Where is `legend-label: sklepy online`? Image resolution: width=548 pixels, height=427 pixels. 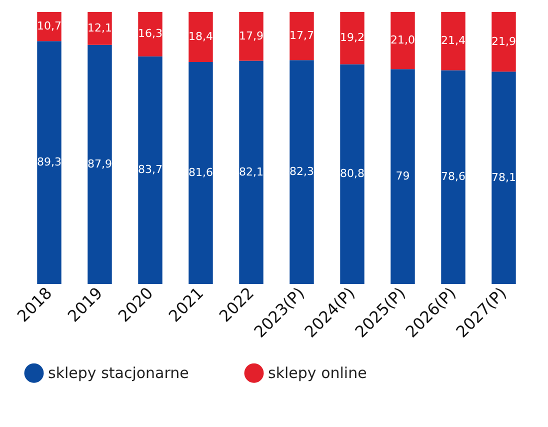
legend-label: sklepy online is located at coordinates (317, 373).